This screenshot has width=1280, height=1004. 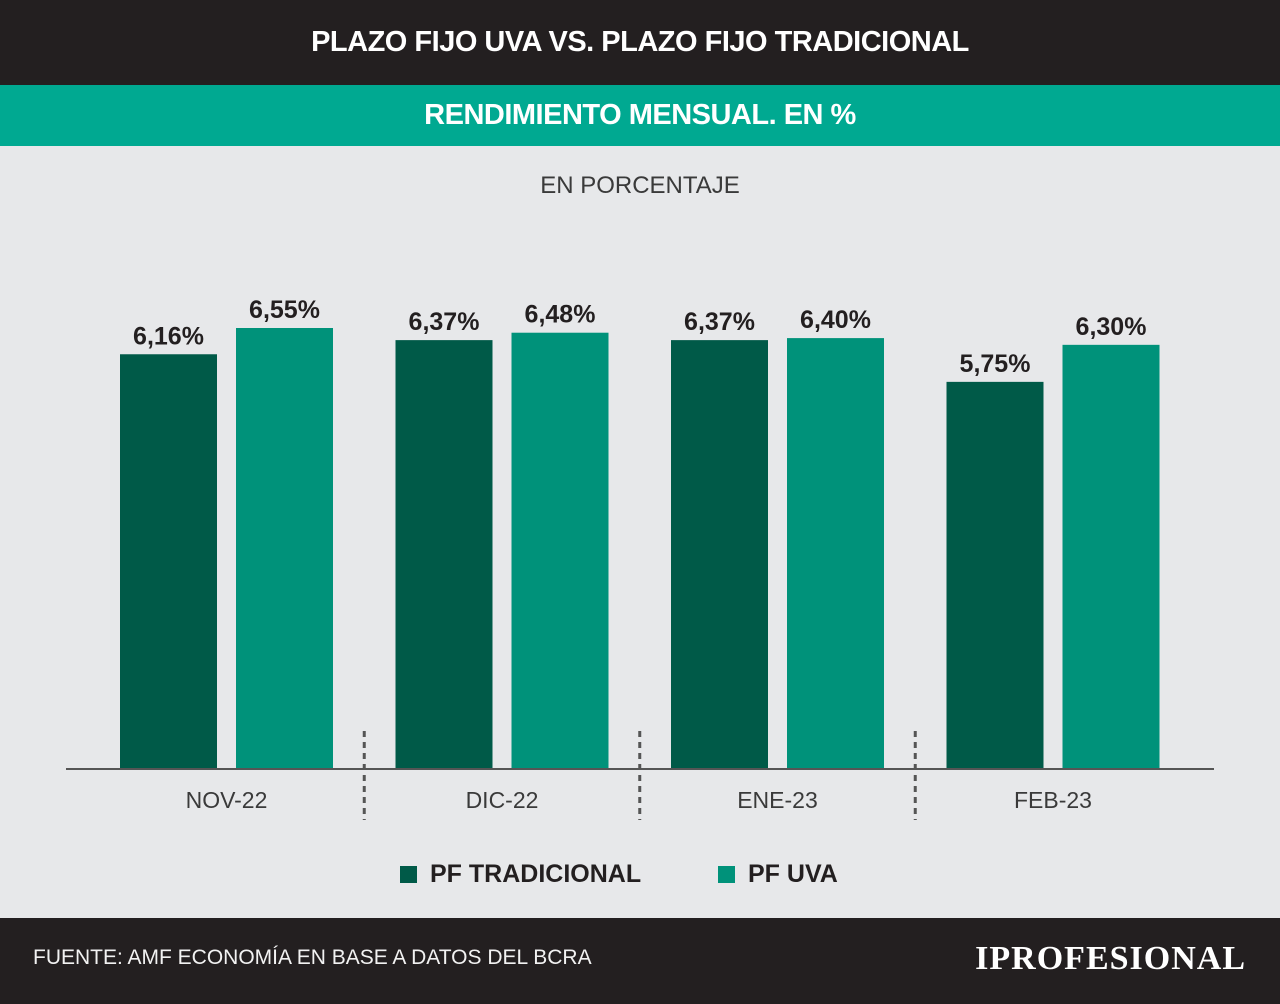 I want to click on x-tick-label: DIC-22, so click(x=502, y=800).